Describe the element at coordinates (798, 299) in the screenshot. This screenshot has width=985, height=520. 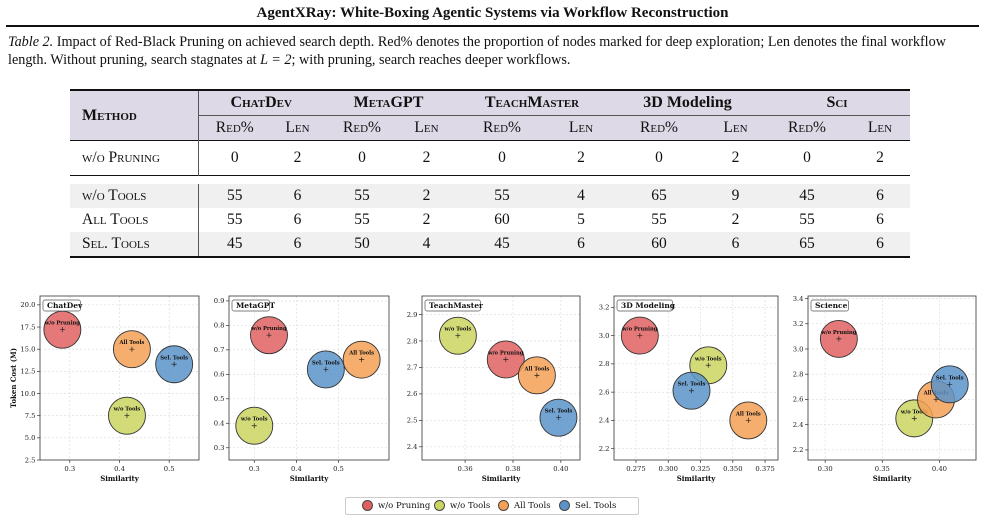
I see `y-tick-label: 3.4` at that location.